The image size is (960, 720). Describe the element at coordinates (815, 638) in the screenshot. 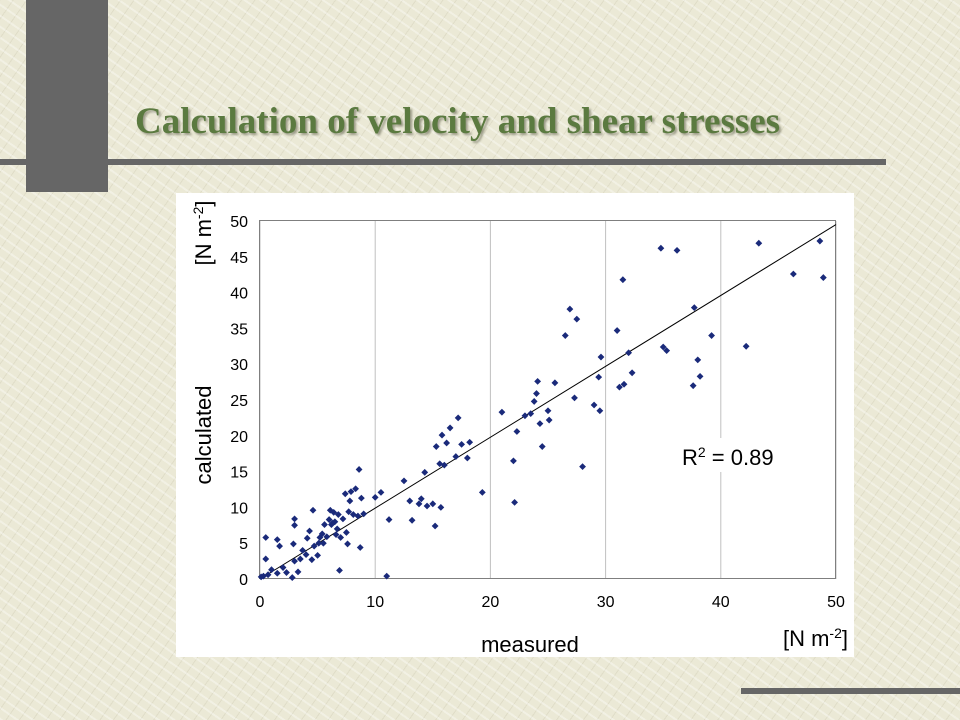

I see `x-axis-unit: [N m-2]` at that location.